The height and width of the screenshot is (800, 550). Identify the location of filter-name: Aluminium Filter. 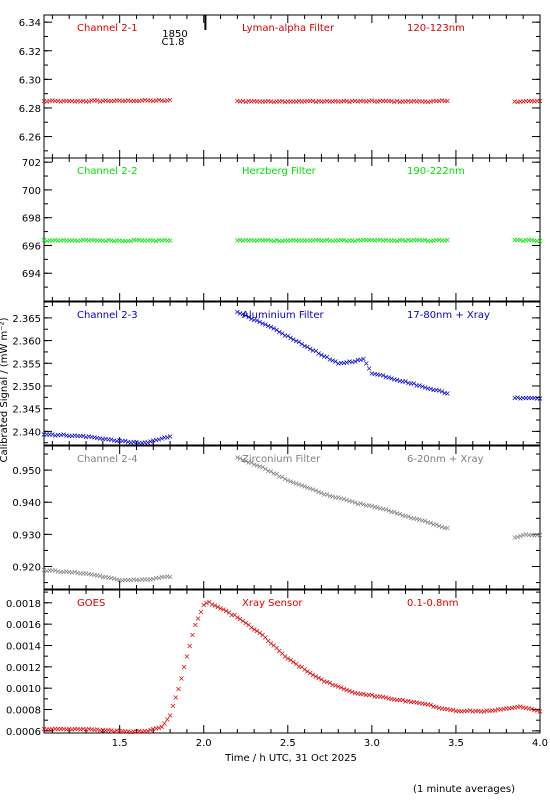
(283, 315).